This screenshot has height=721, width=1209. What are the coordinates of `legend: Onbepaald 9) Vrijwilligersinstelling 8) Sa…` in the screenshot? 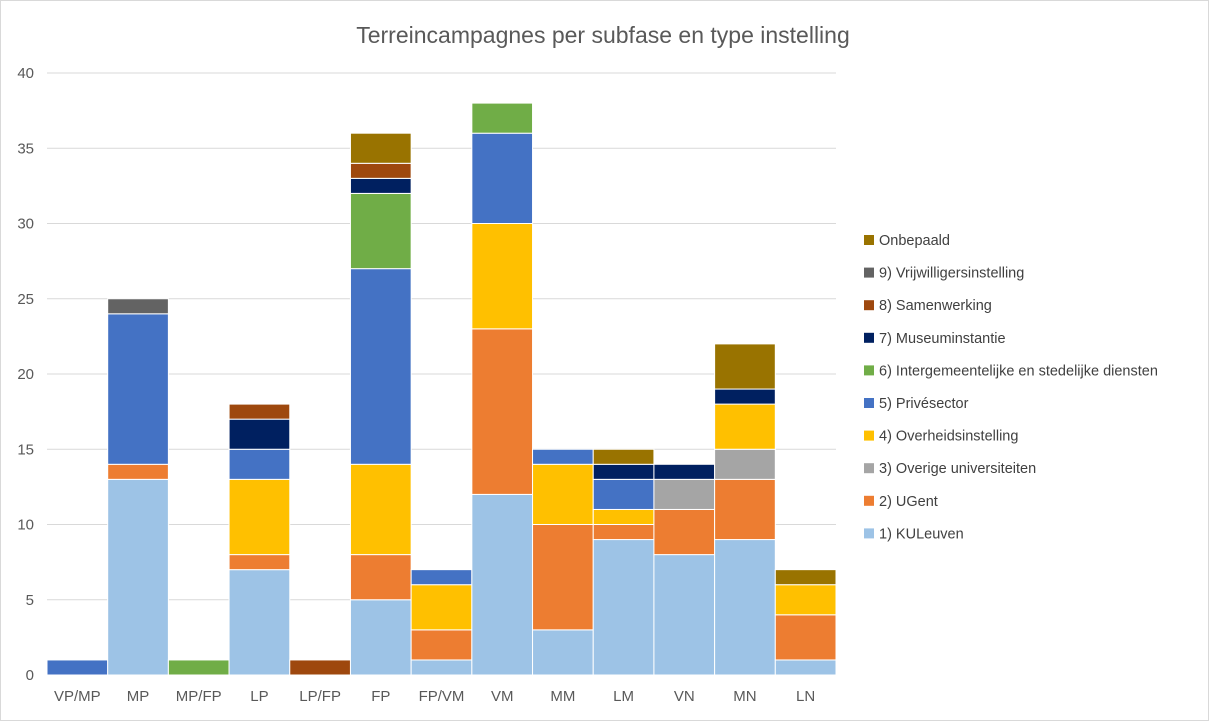 It's located at (1011, 387).